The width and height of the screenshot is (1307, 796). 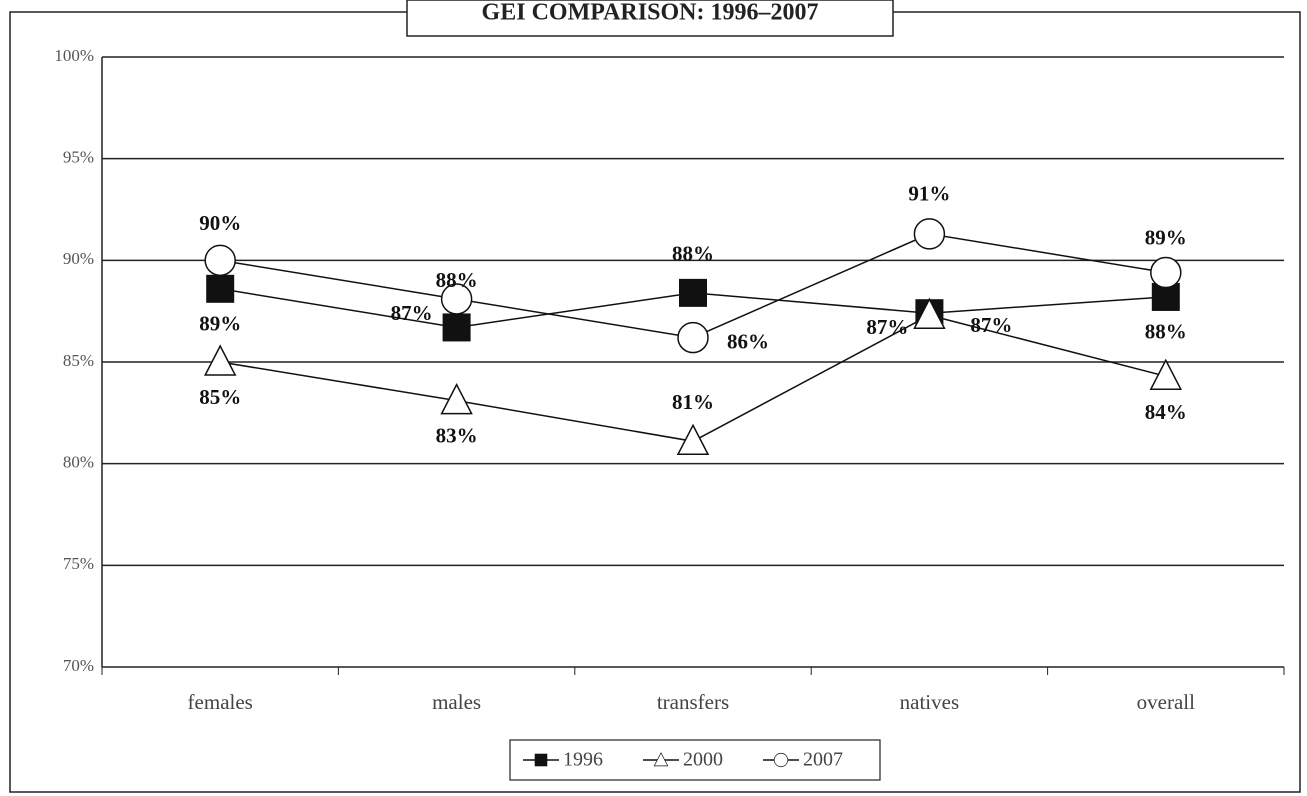 What do you see at coordinates (583, 760) in the screenshot?
I see `legend-label: 1996` at bounding box center [583, 760].